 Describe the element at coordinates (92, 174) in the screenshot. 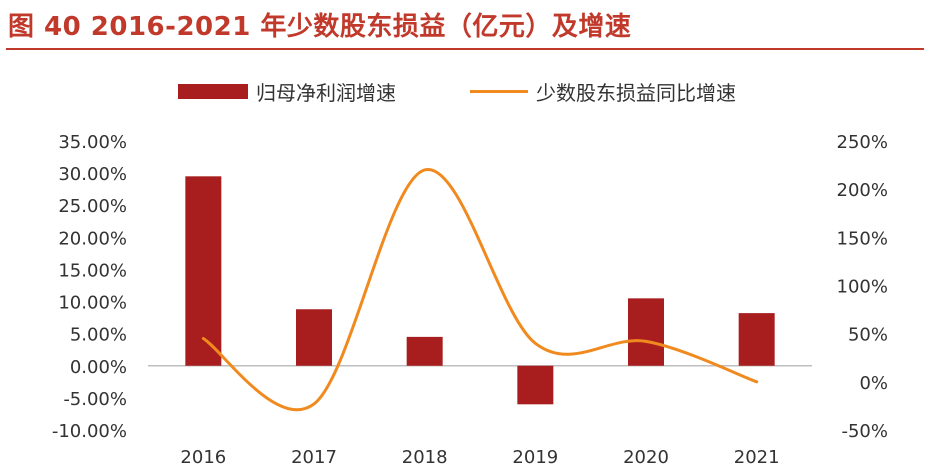

I see `y-left-tick-label: 30.00%` at that location.